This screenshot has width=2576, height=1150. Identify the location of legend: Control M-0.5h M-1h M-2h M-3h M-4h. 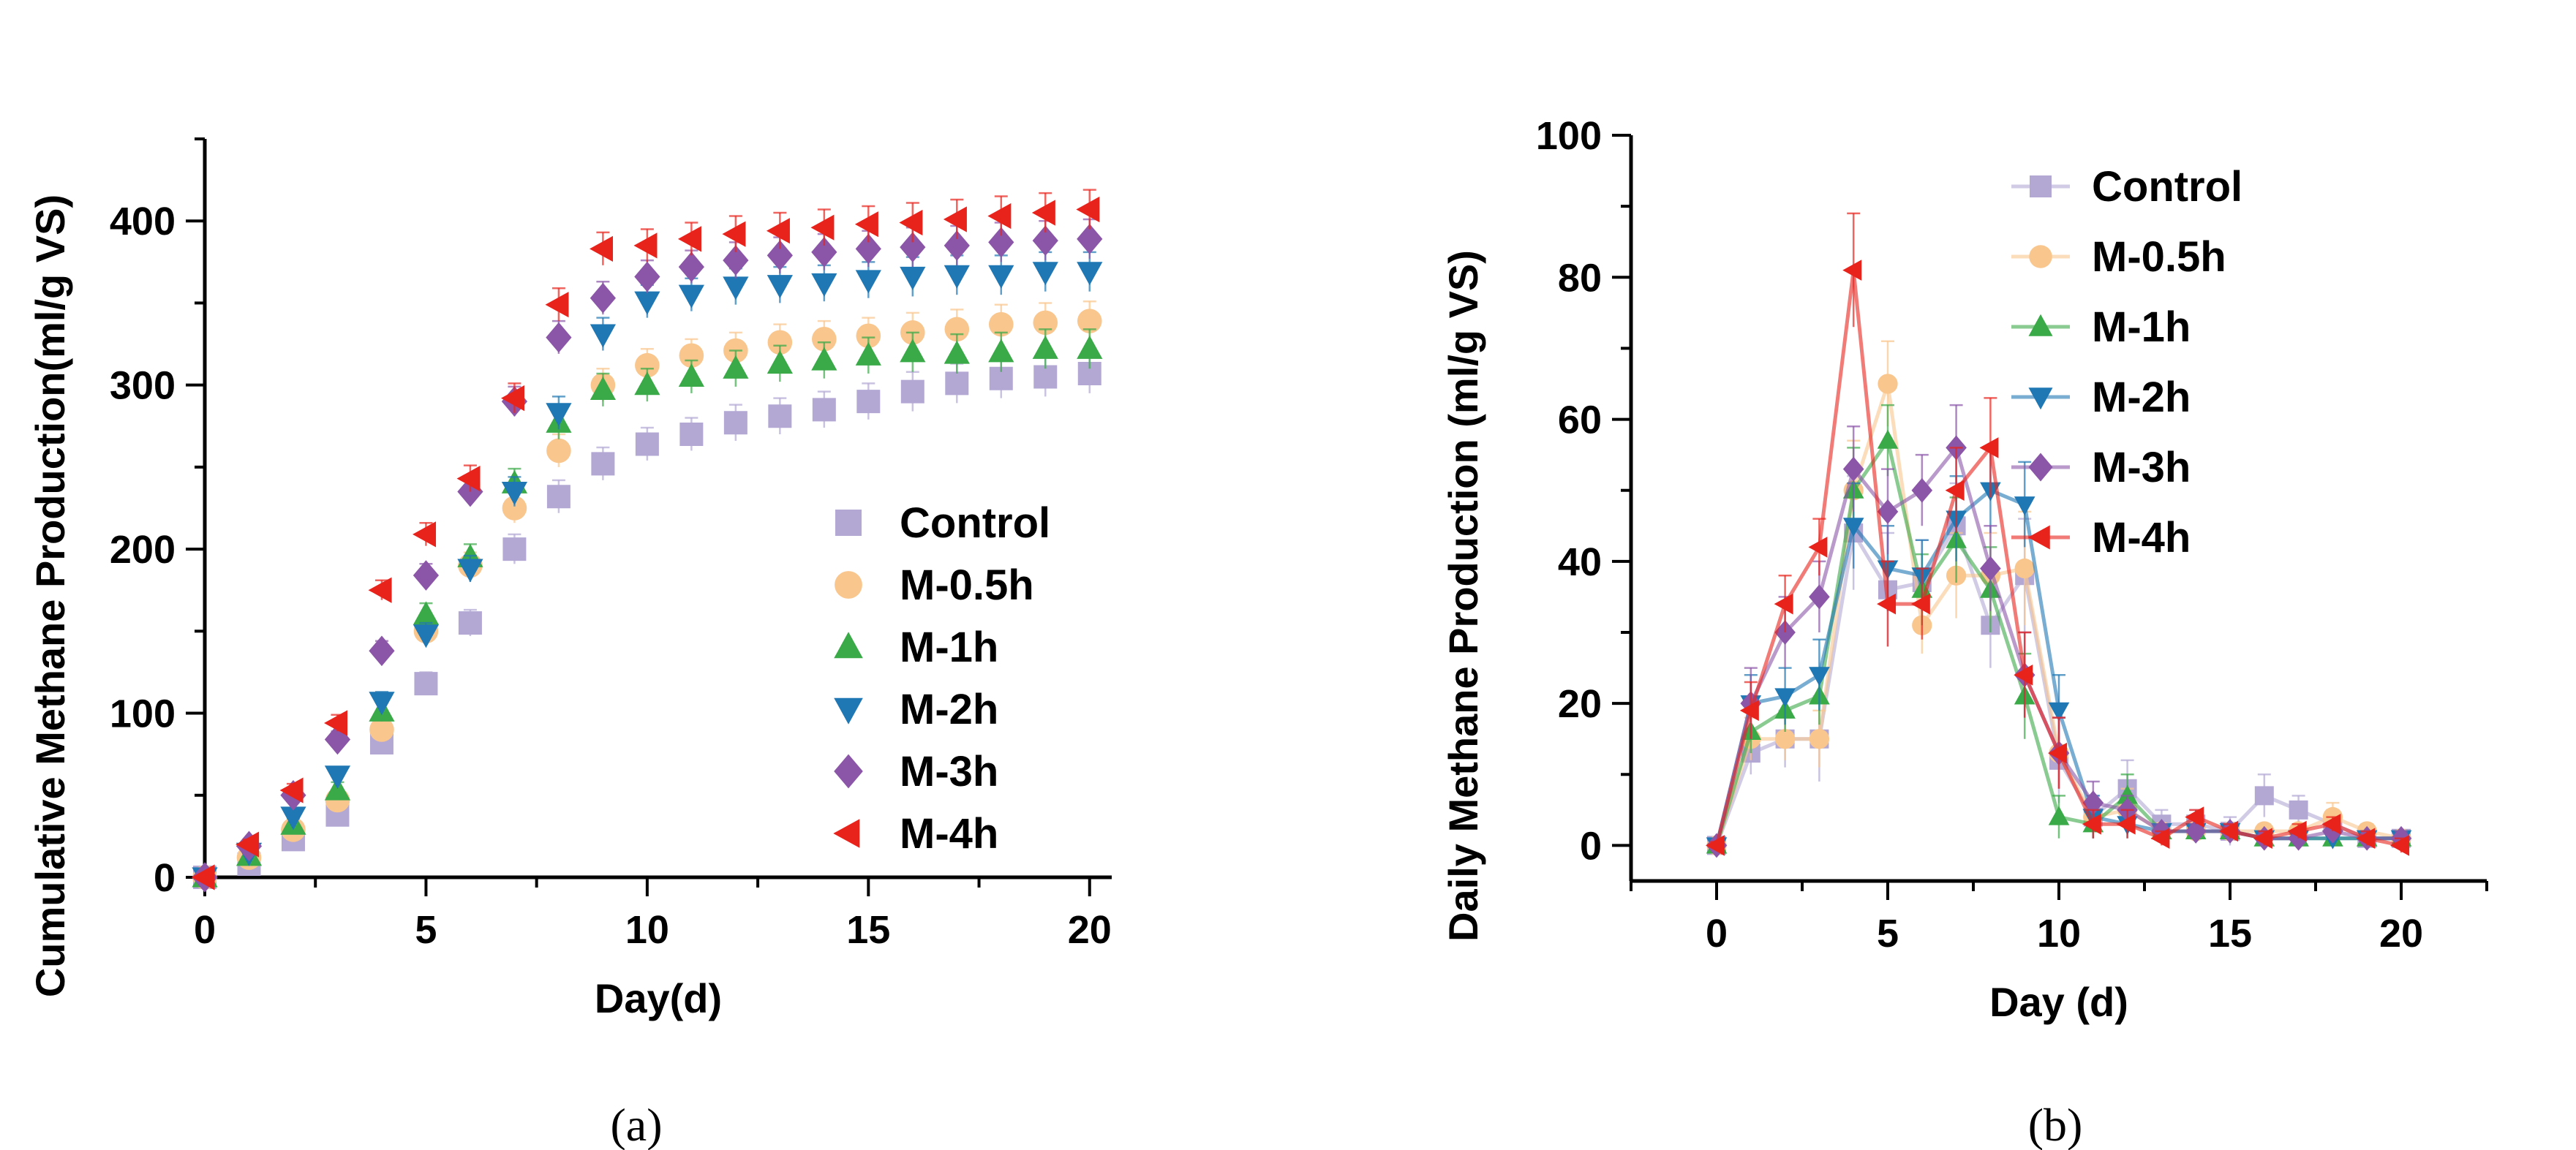
(941, 678).